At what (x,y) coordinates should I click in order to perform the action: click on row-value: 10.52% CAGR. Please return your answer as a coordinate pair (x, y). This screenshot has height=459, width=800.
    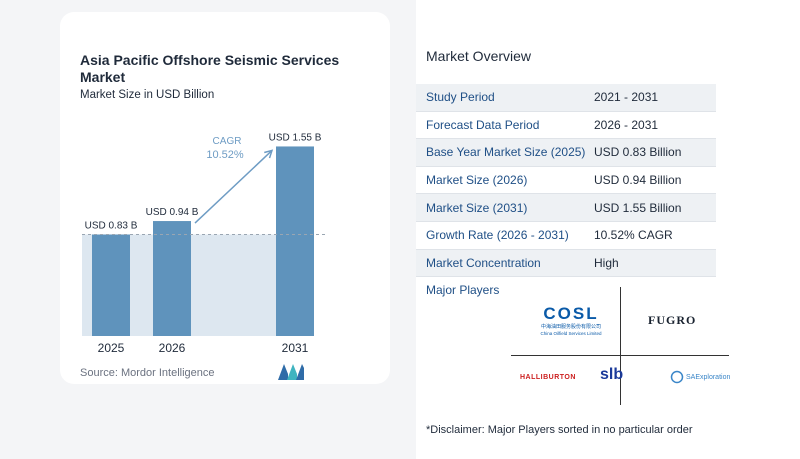
    Looking at the image, I should click on (633, 235).